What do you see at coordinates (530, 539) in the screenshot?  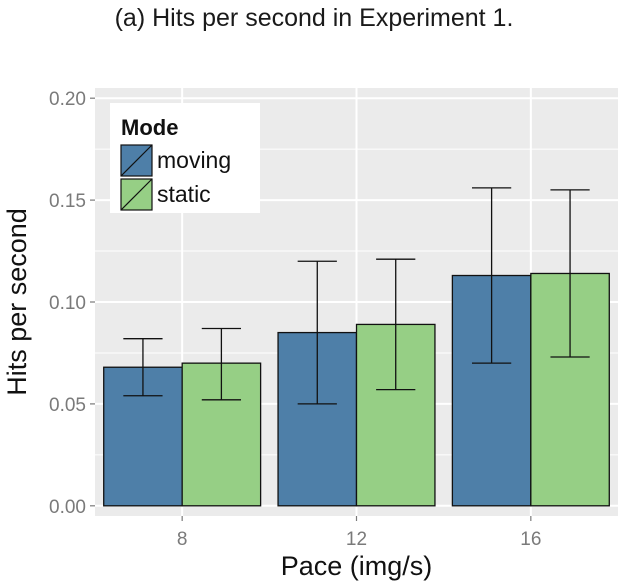 I see `x-tick-label: 16` at bounding box center [530, 539].